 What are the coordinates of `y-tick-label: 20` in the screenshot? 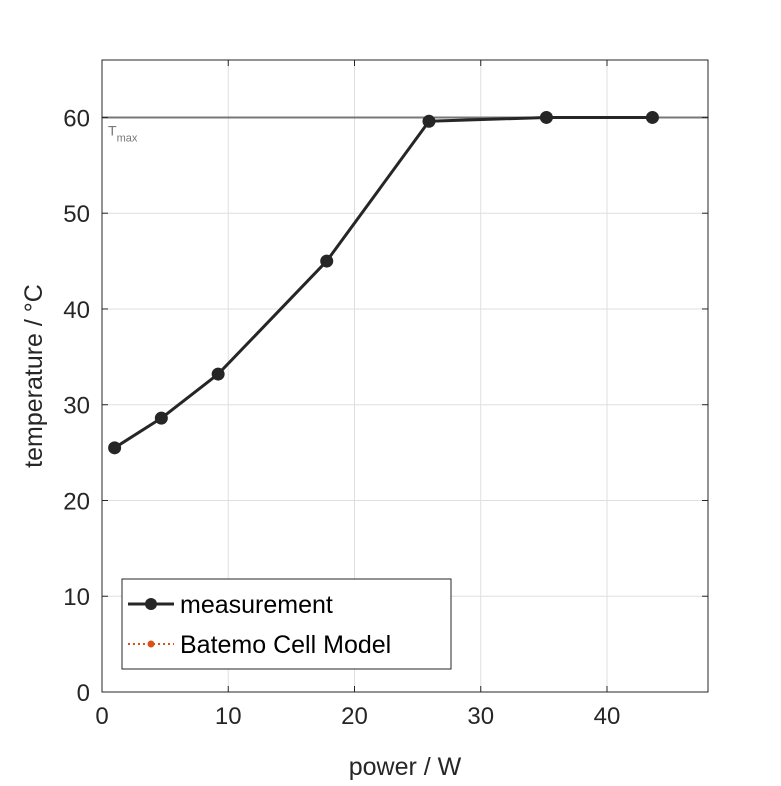 It's located at (76, 501).